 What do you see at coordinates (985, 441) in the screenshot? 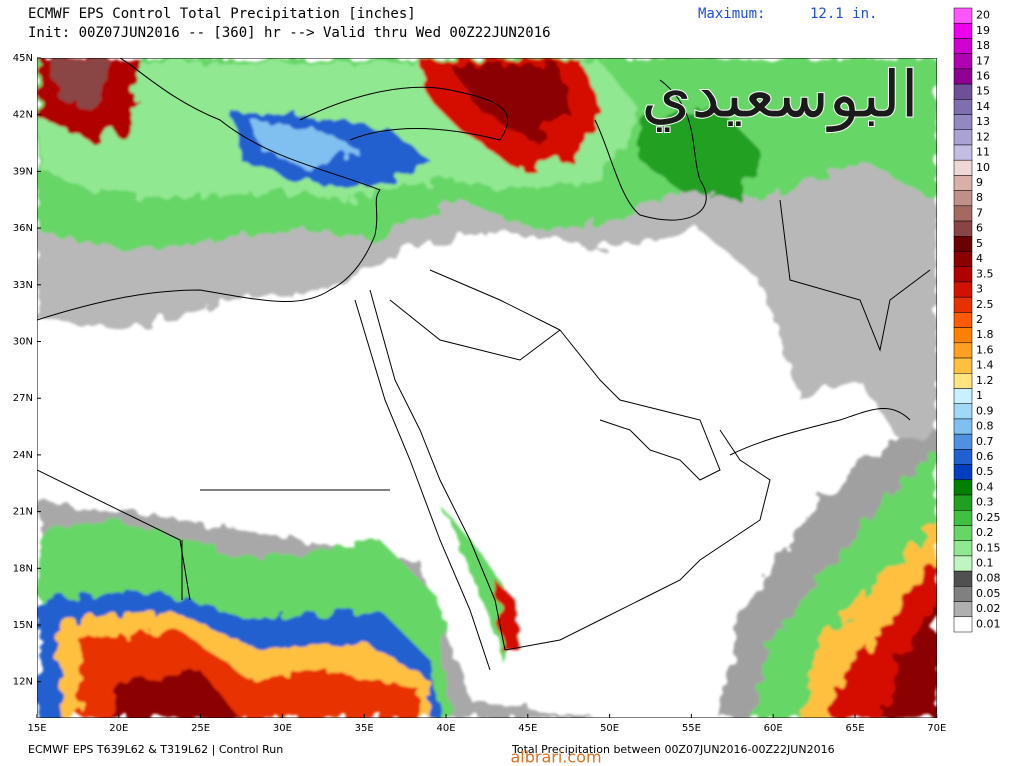
I see `colorbar-label: 0.7` at bounding box center [985, 441].